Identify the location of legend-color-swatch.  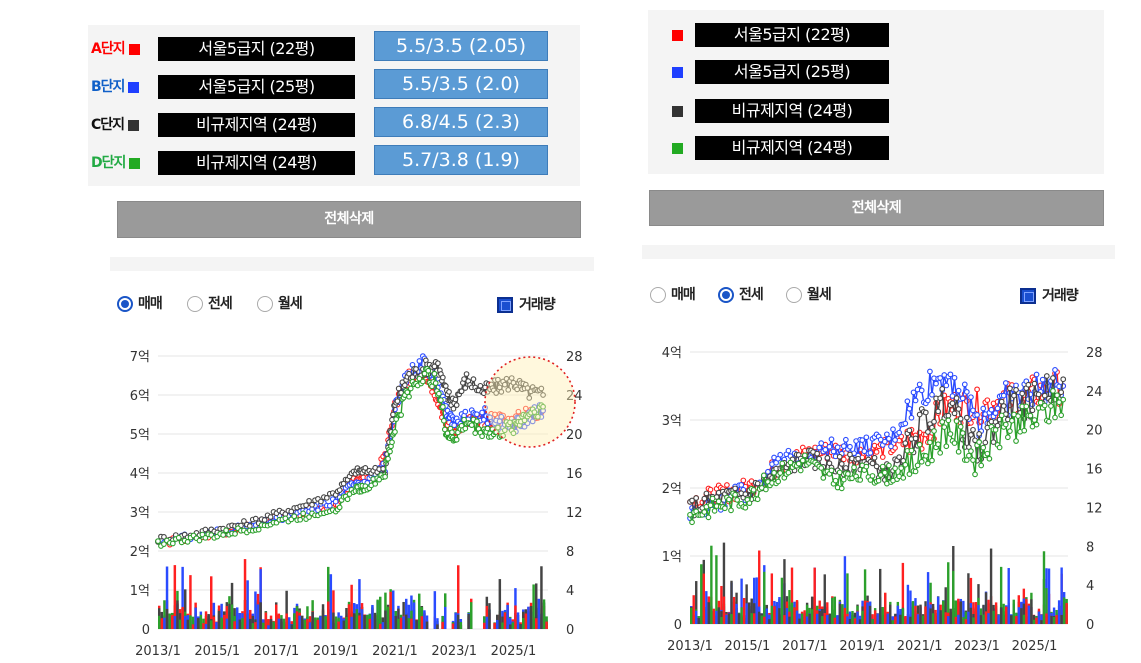
(677, 148).